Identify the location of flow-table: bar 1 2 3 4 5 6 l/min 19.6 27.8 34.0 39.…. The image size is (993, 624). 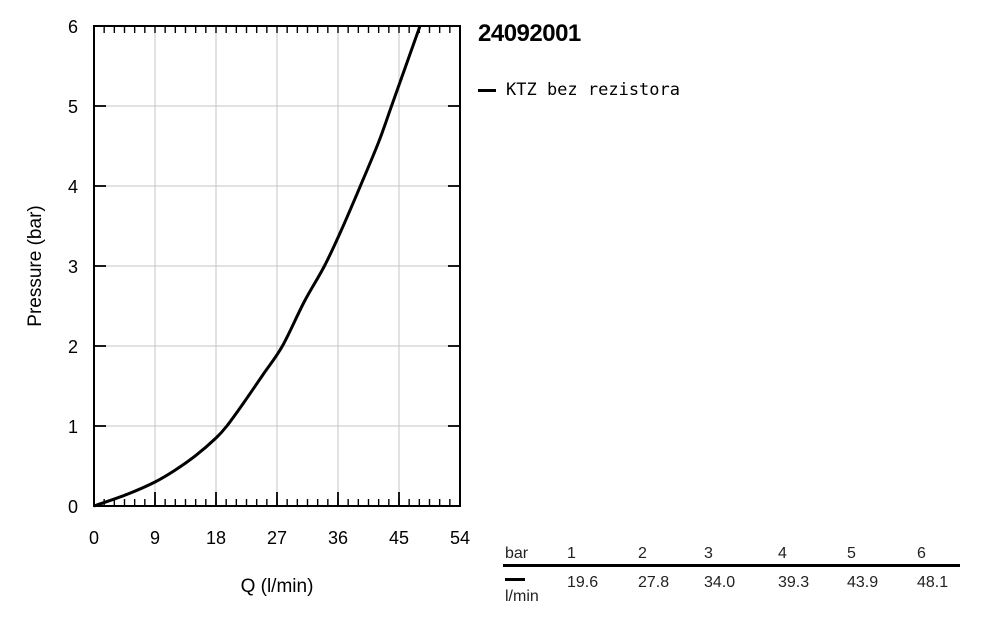
(731, 579).